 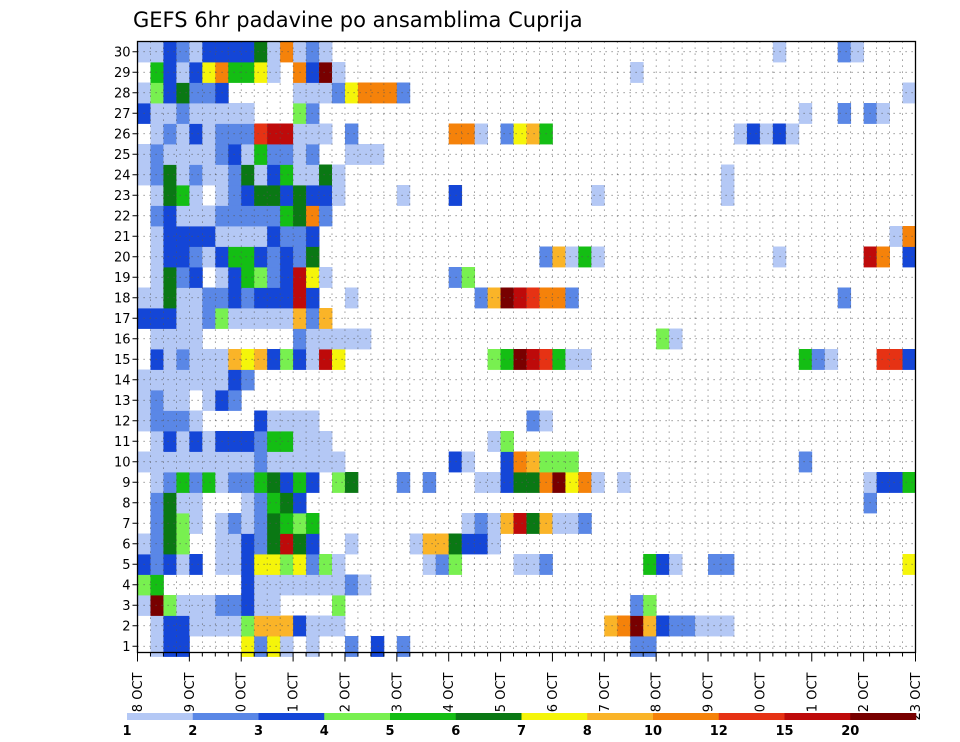 What do you see at coordinates (587, 731) in the screenshot?
I see `colorbar-label: 8` at bounding box center [587, 731].